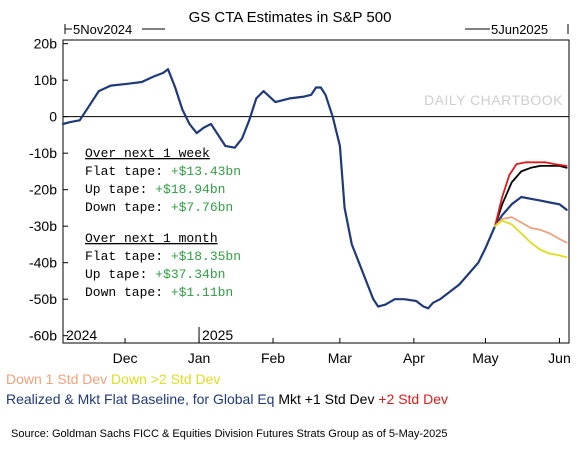 This screenshot has width=585, height=452. What do you see at coordinates (324, 399) in the screenshot?
I see `legend-entry: Mkt +1 Std Dev` at bounding box center [324, 399].